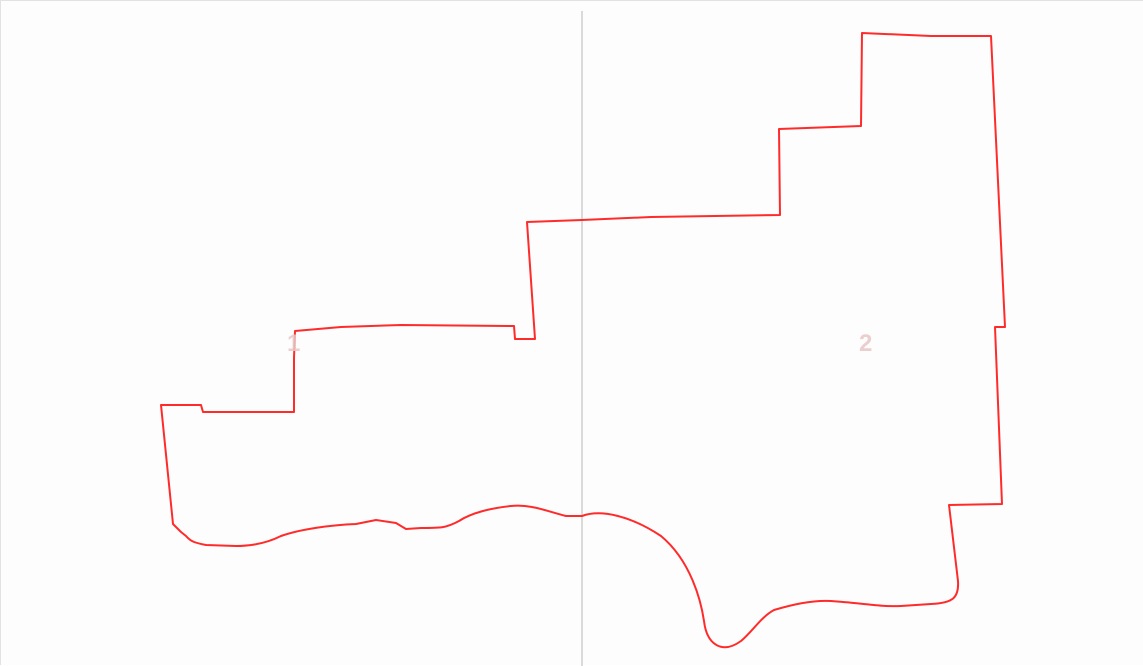 This screenshot has width=1143, height=666. I want to click on page-label-2: 2, so click(866, 343).